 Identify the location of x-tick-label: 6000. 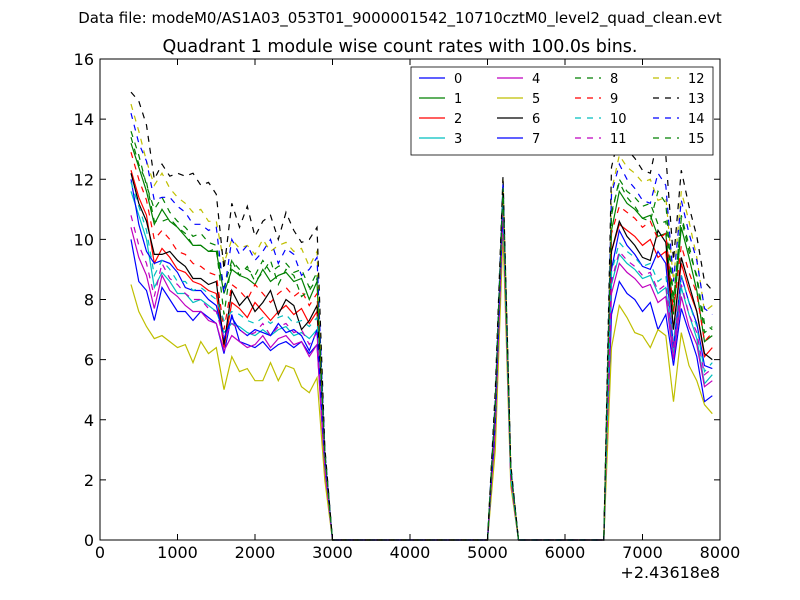
(565, 552).